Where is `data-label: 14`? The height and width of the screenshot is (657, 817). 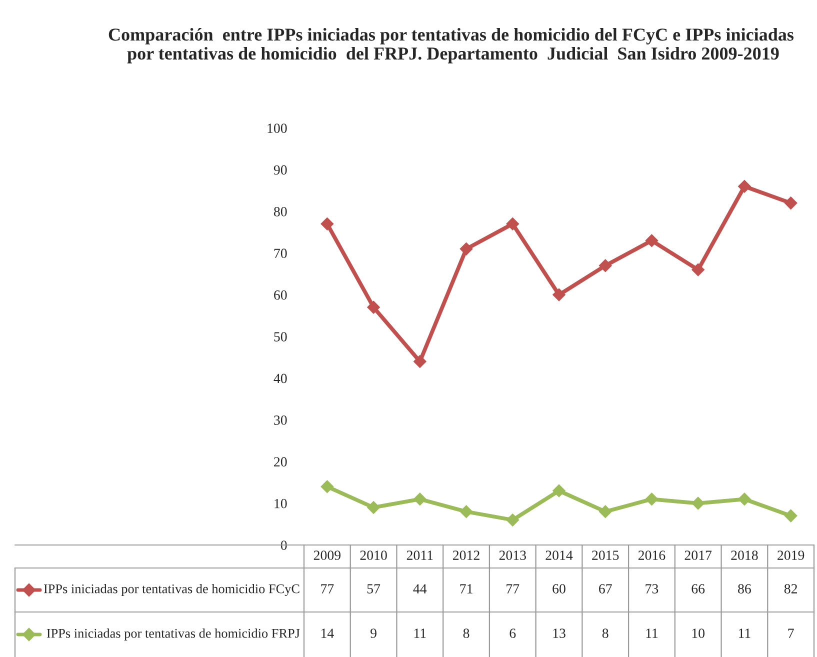
data-label: 14 is located at coordinates (327, 633).